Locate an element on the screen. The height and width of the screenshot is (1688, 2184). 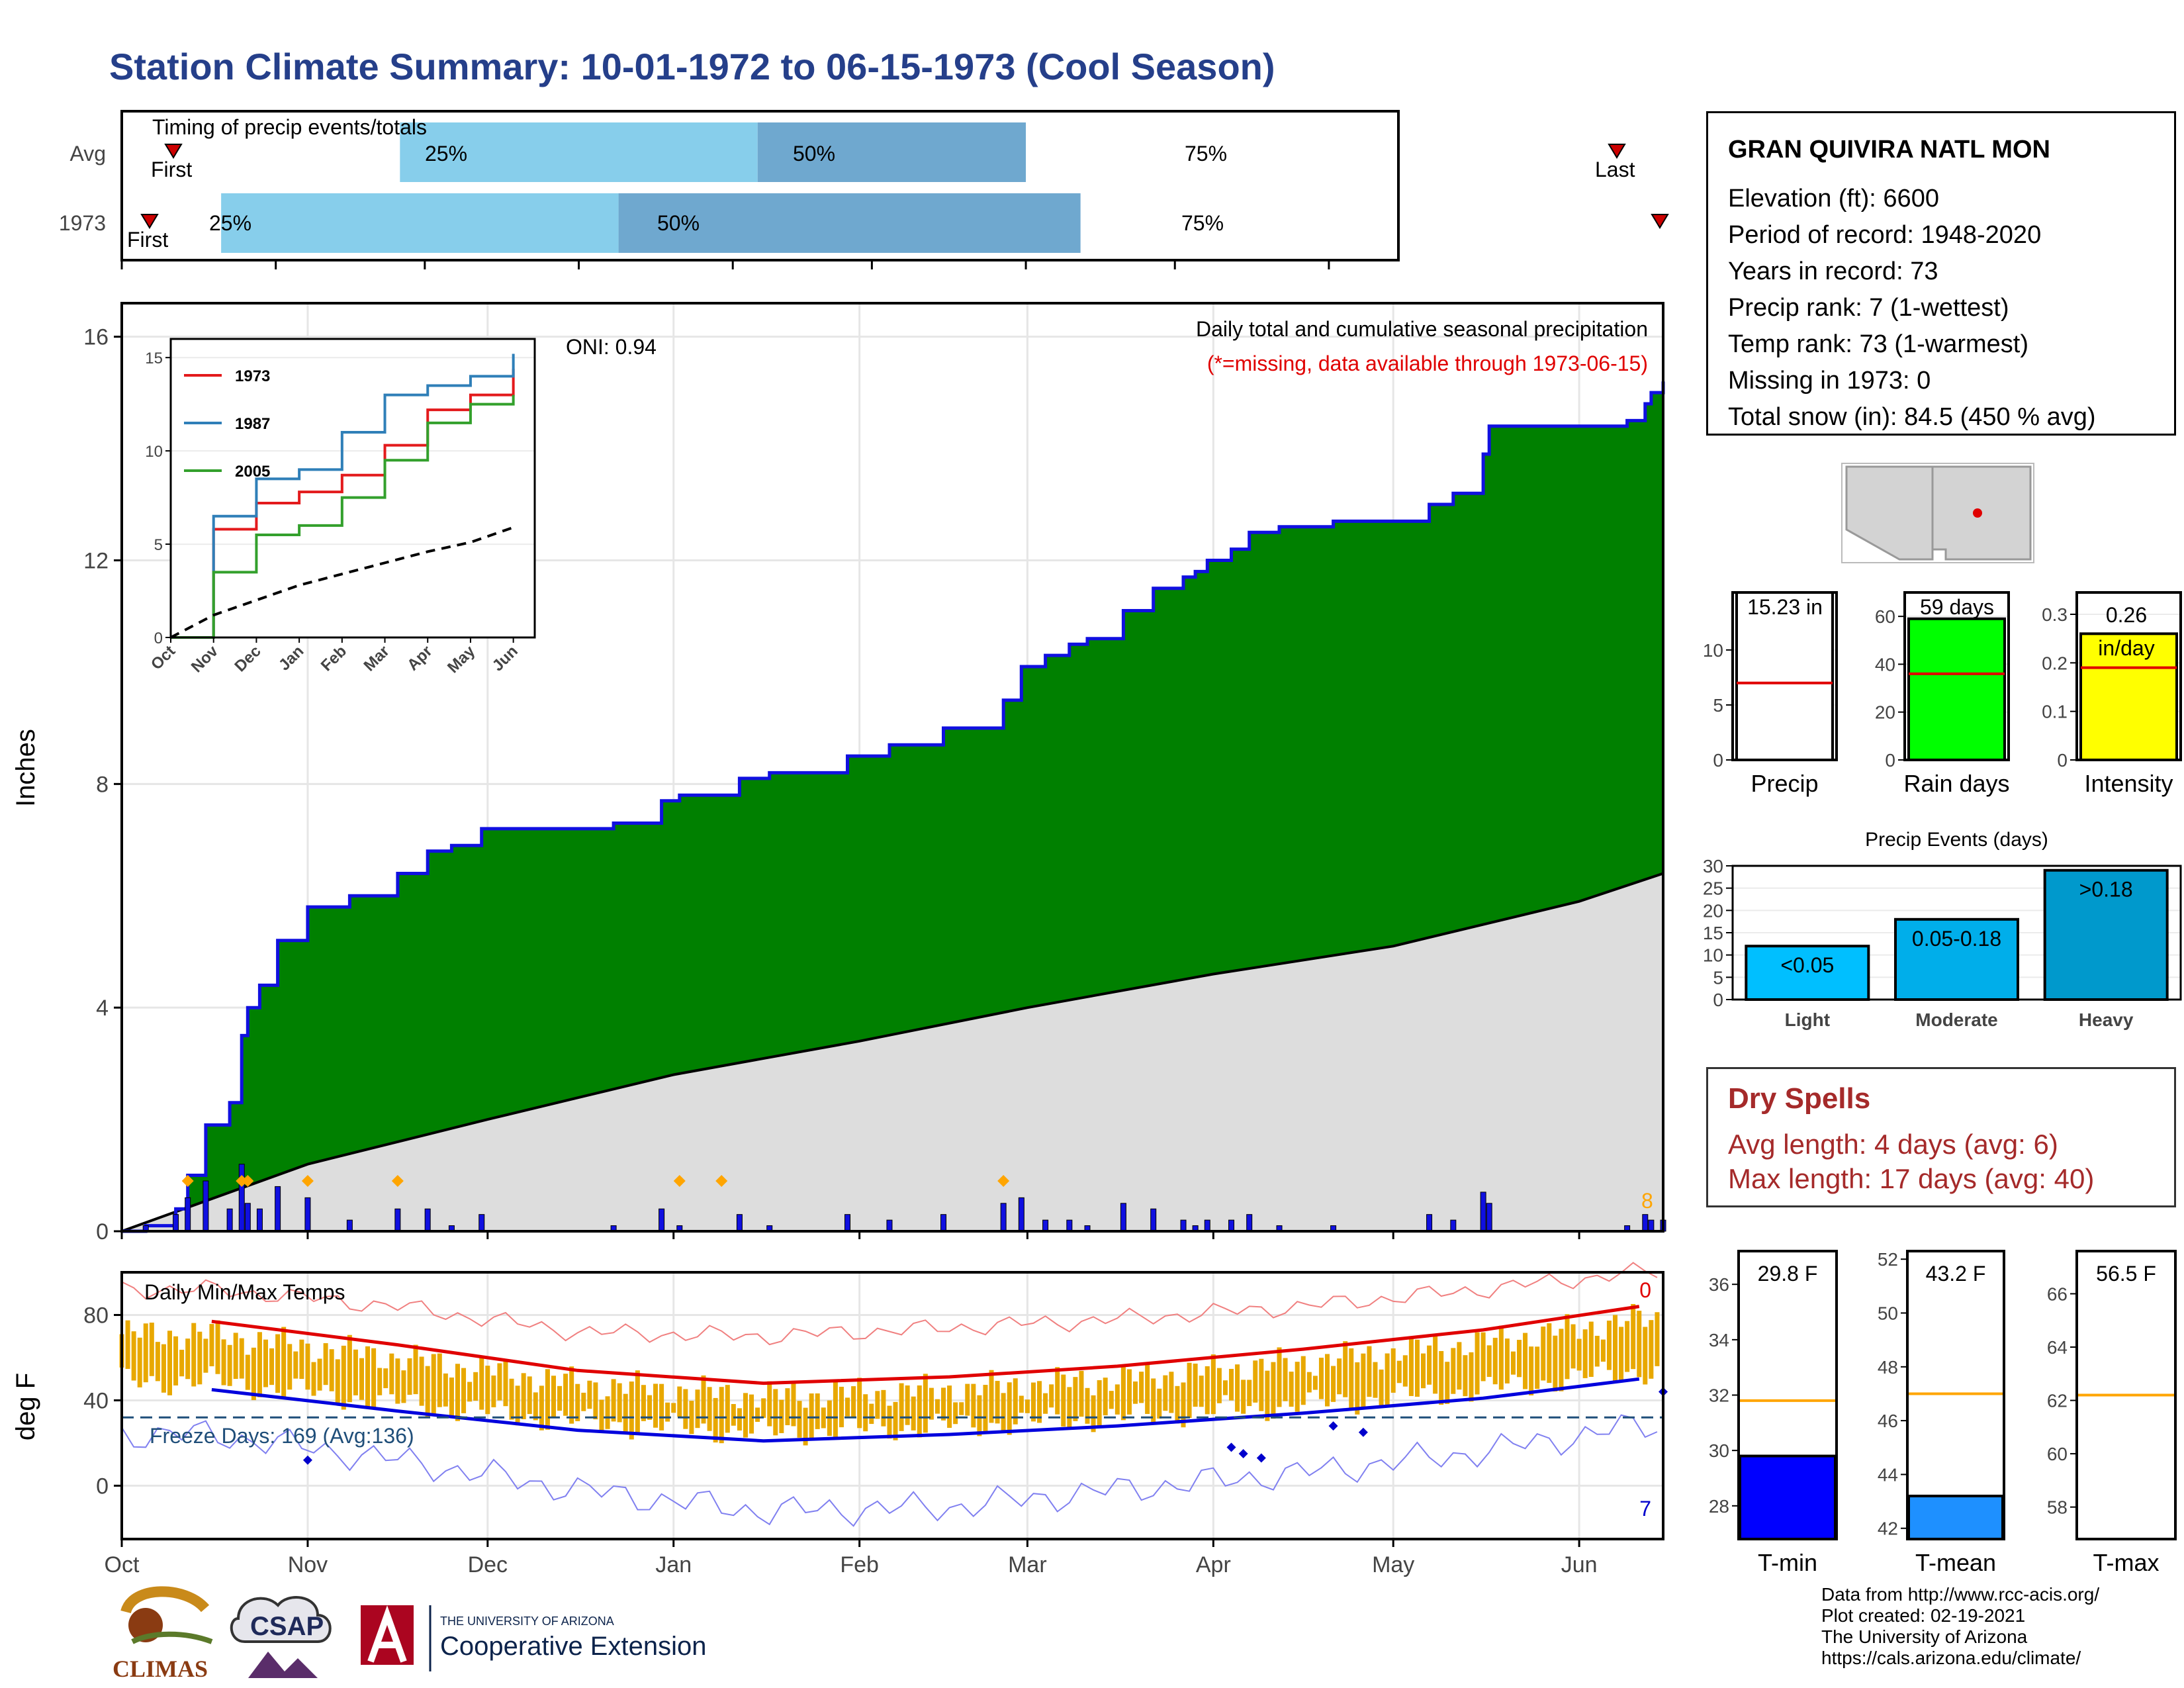
raindays-summary-y-tick-label: 60 is located at coordinates (1885, 616).